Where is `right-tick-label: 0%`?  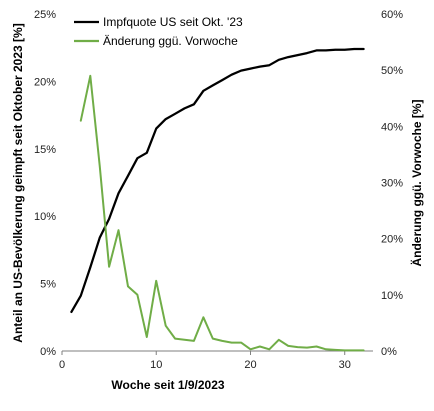
right-tick-label: 0% is located at coordinates (389, 352).